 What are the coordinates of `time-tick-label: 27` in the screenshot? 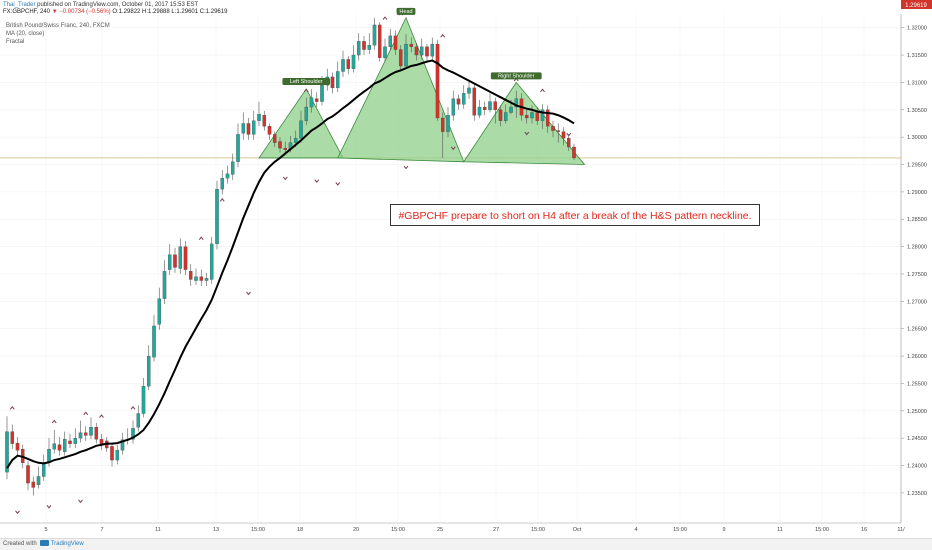 It's located at (496, 530).